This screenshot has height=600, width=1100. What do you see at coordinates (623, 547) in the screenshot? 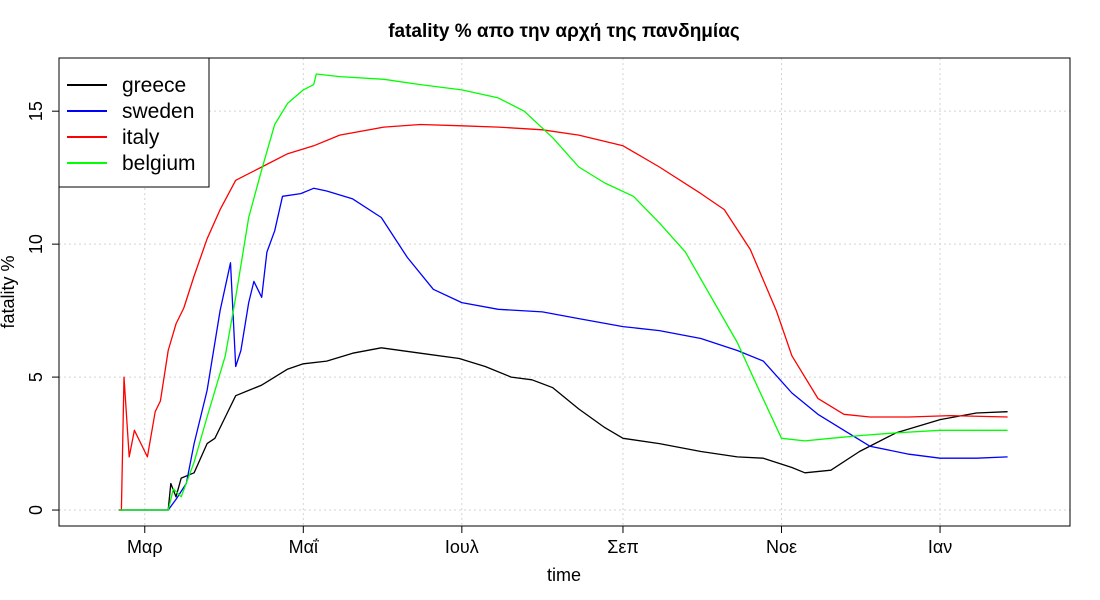
I see `x-tick-label: Σεπ` at bounding box center [623, 547].